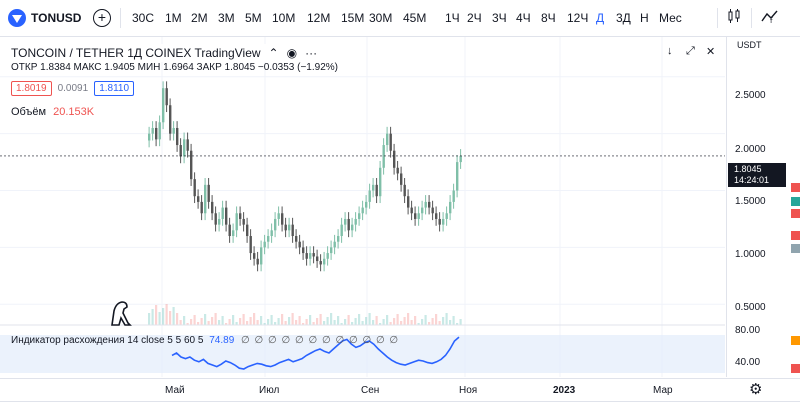 Image resolution: width=800 pixels, height=416 pixels. What do you see at coordinates (670, 18) in the screenshot?
I see `timeframe-19: Мес` at bounding box center [670, 18].